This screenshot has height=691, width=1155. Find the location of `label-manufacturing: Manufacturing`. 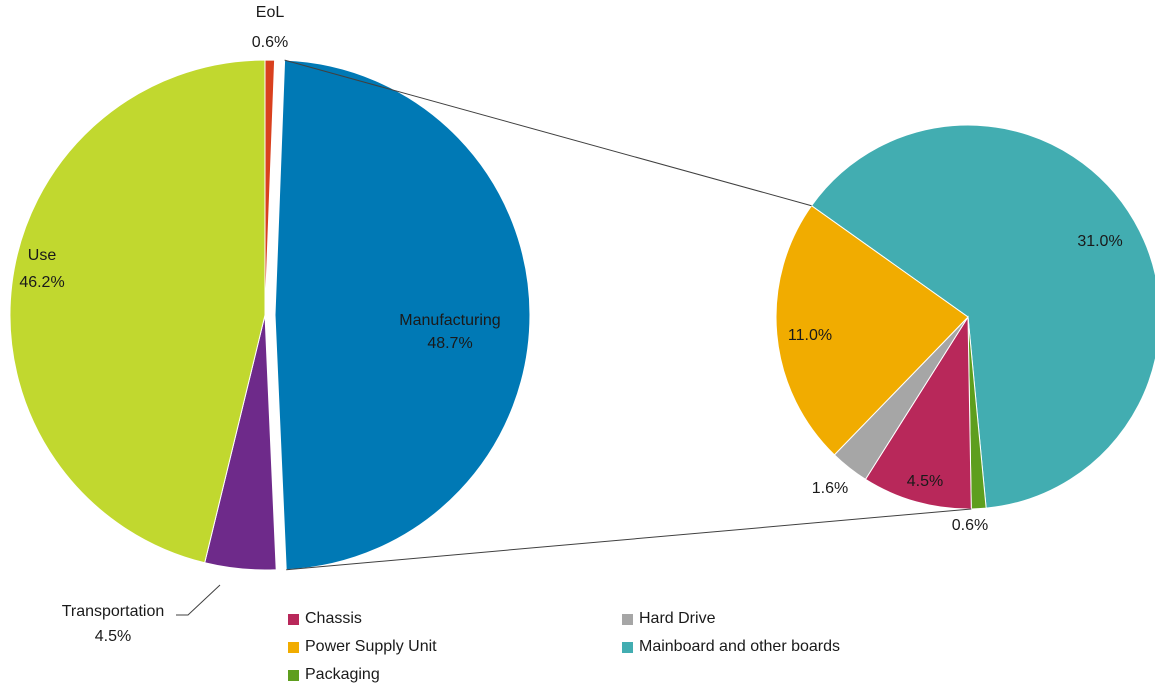

label-manufacturing: Manufacturing is located at coordinates (449, 320).